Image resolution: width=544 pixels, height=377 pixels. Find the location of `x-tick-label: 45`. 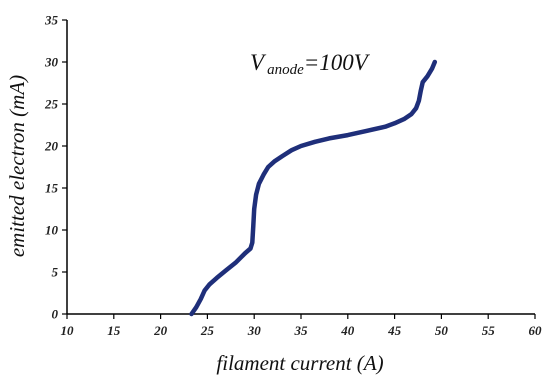

x-tick-label: 45 is located at coordinates (394, 330).